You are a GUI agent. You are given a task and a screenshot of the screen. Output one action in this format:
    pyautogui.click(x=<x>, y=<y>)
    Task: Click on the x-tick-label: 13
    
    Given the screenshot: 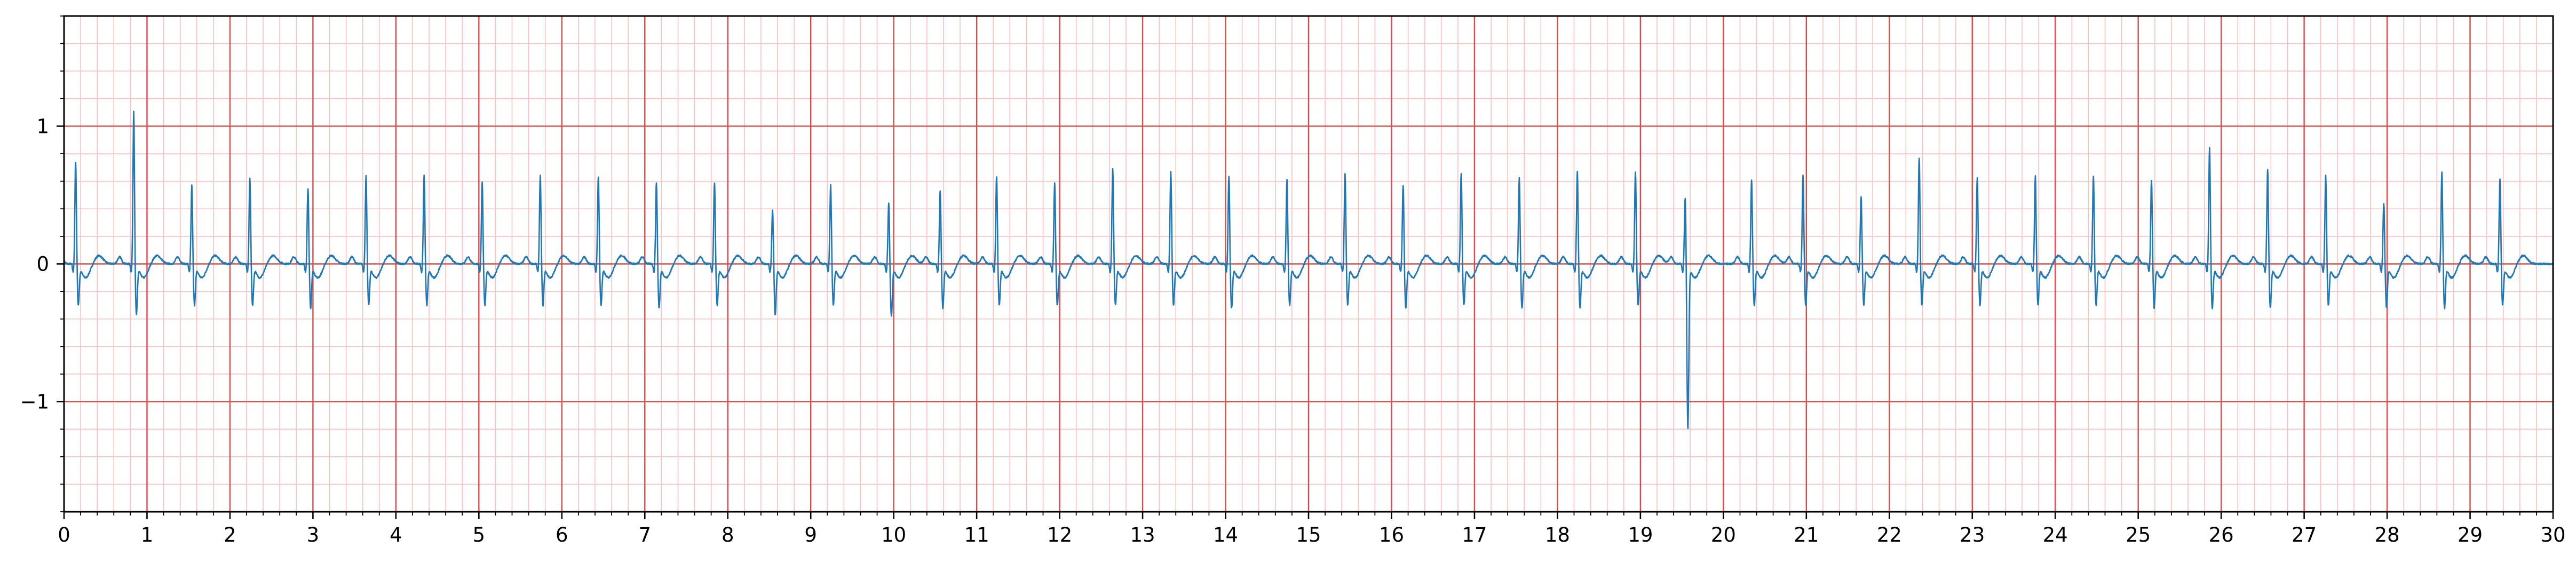 What is the action you would take?
    pyautogui.click(x=1142, y=535)
    